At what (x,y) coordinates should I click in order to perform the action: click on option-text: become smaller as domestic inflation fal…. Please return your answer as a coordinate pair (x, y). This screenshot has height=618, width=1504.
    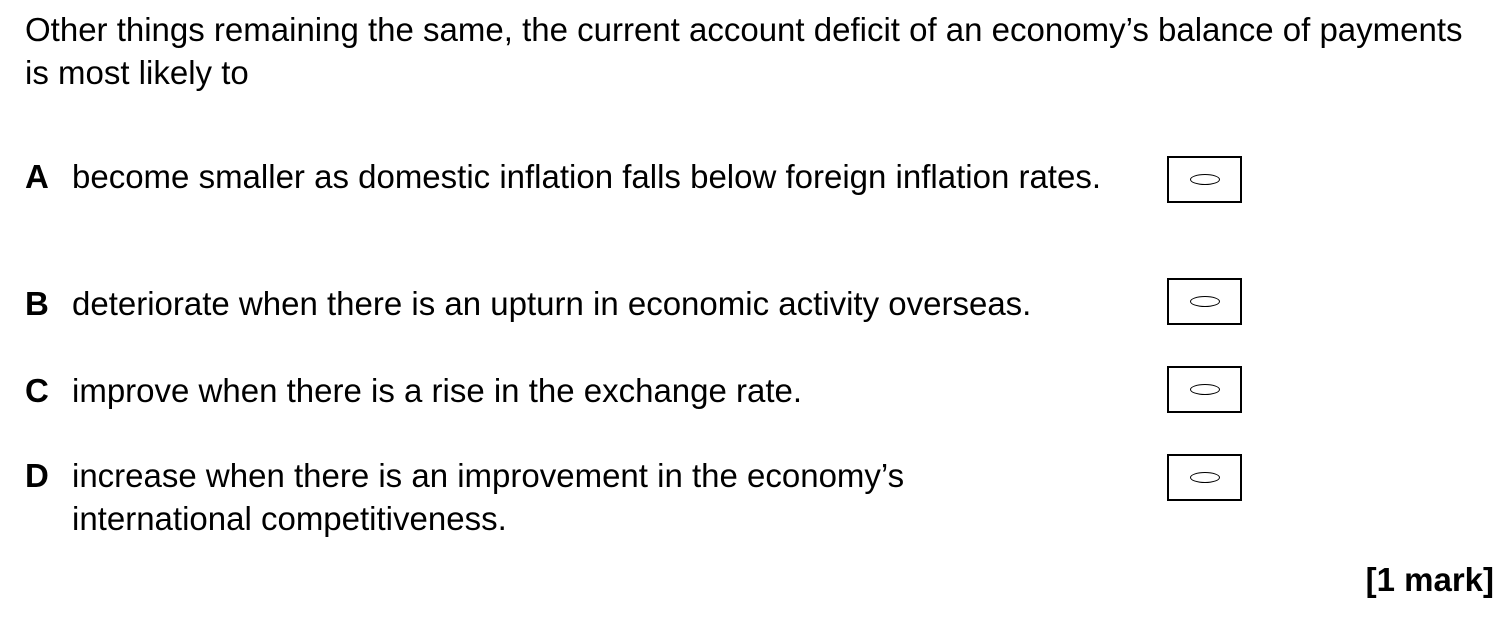
    Looking at the image, I should click on (586, 176).